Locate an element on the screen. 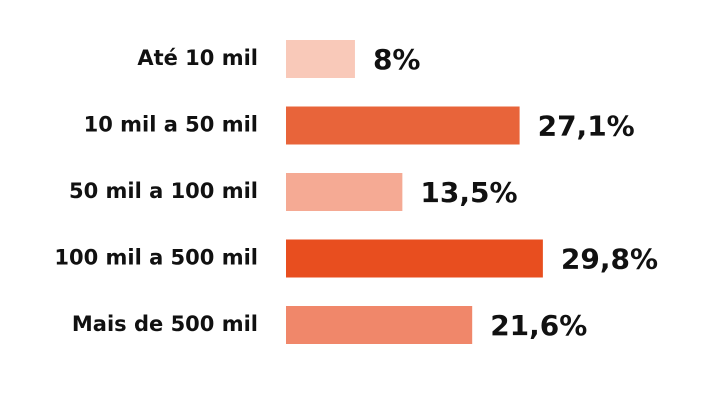 The image size is (712, 407). value-label: 27,1% is located at coordinates (586, 126).